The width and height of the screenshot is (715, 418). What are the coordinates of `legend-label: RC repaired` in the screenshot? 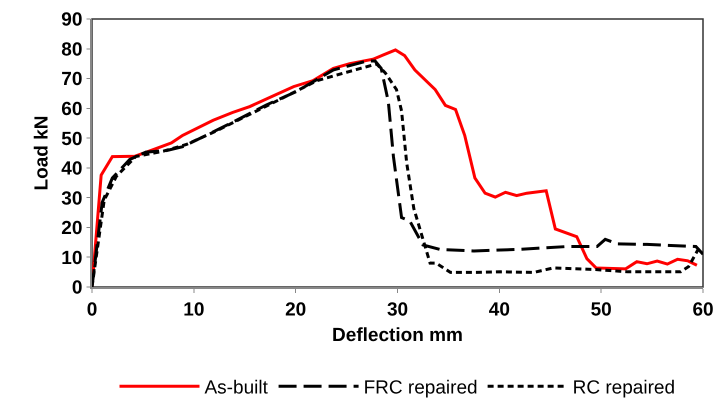 It's located at (624, 388).